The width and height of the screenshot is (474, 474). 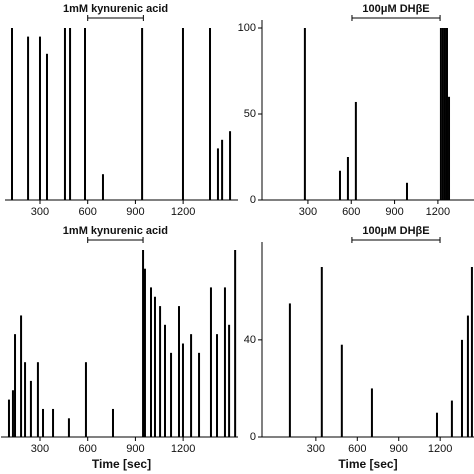 What do you see at coordinates (247, 28) in the screenshot?
I see `y-tick-label: 100` at bounding box center [247, 28].